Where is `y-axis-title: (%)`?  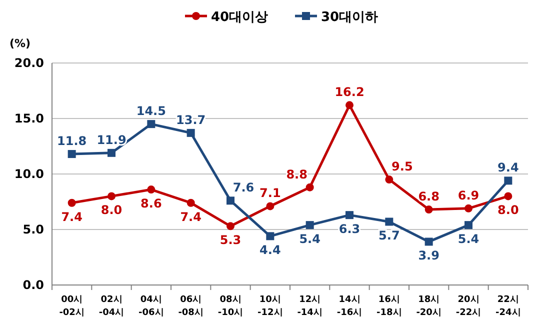 y-axis-title: (%) is located at coordinates (20, 43).